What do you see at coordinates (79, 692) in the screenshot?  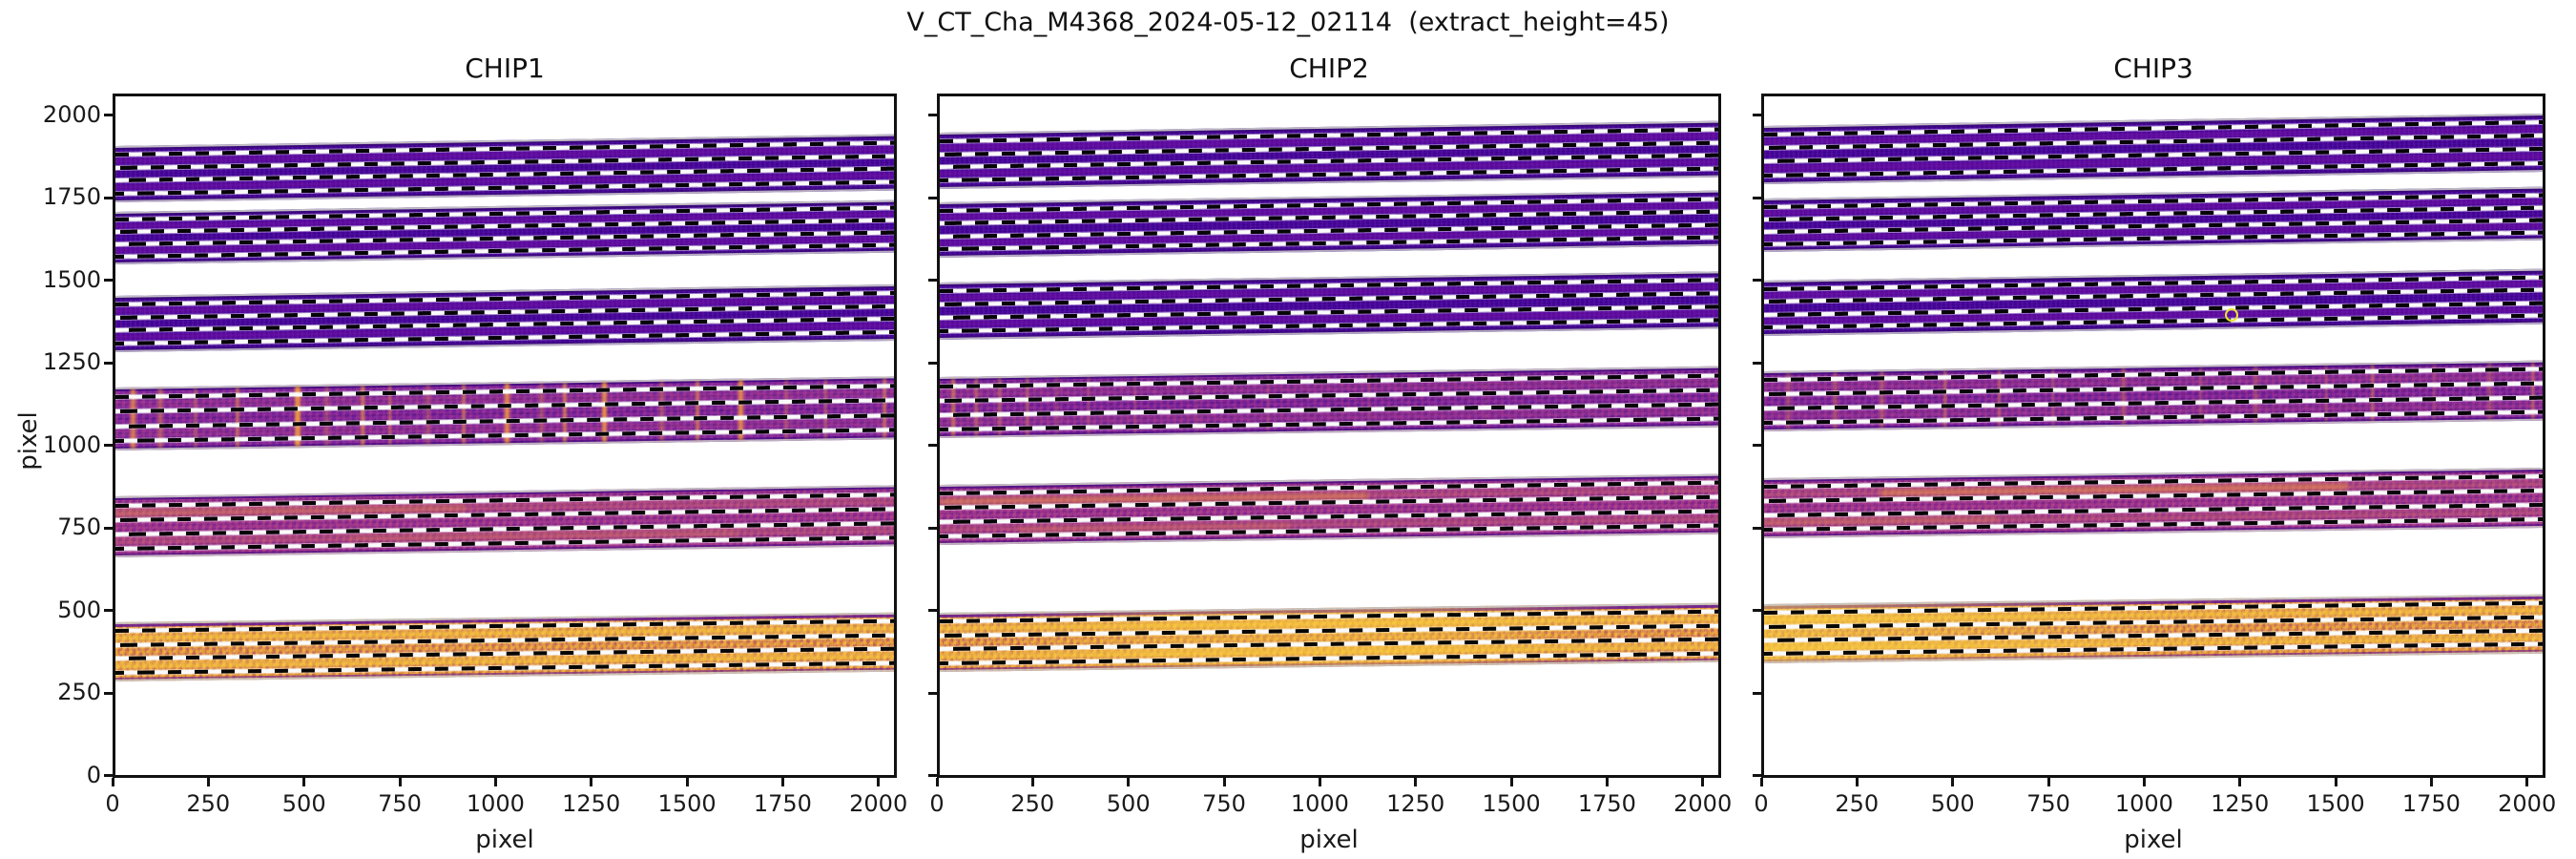 I see `y-tick-label: 250` at bounding box center [79, 692].